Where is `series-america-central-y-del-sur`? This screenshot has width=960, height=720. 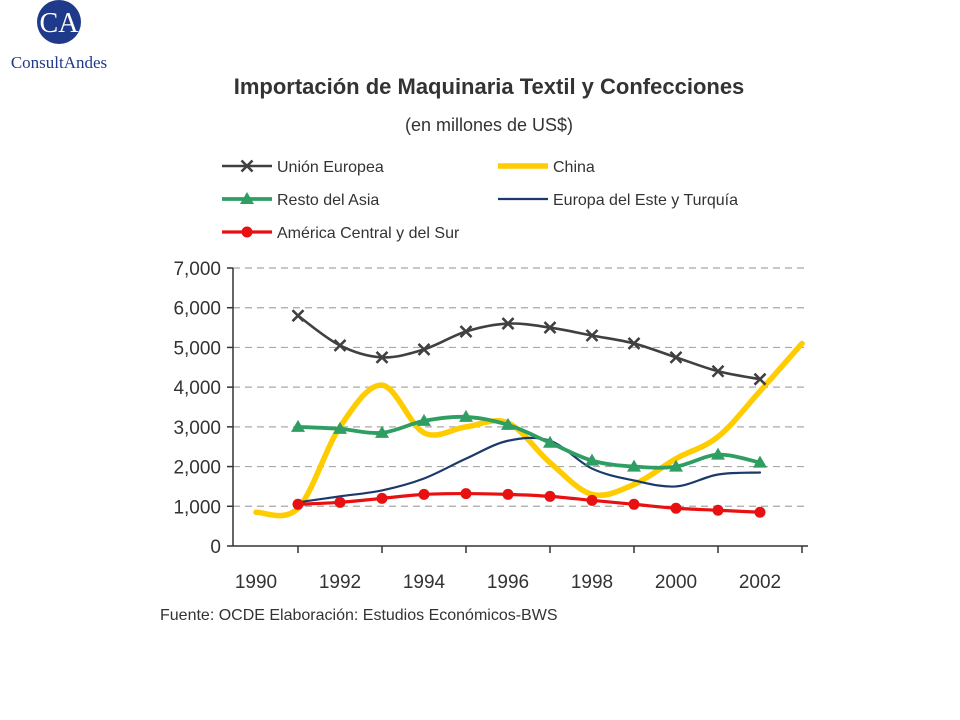 series-america-central-y-del-sur is located at coordinates (529, 503).